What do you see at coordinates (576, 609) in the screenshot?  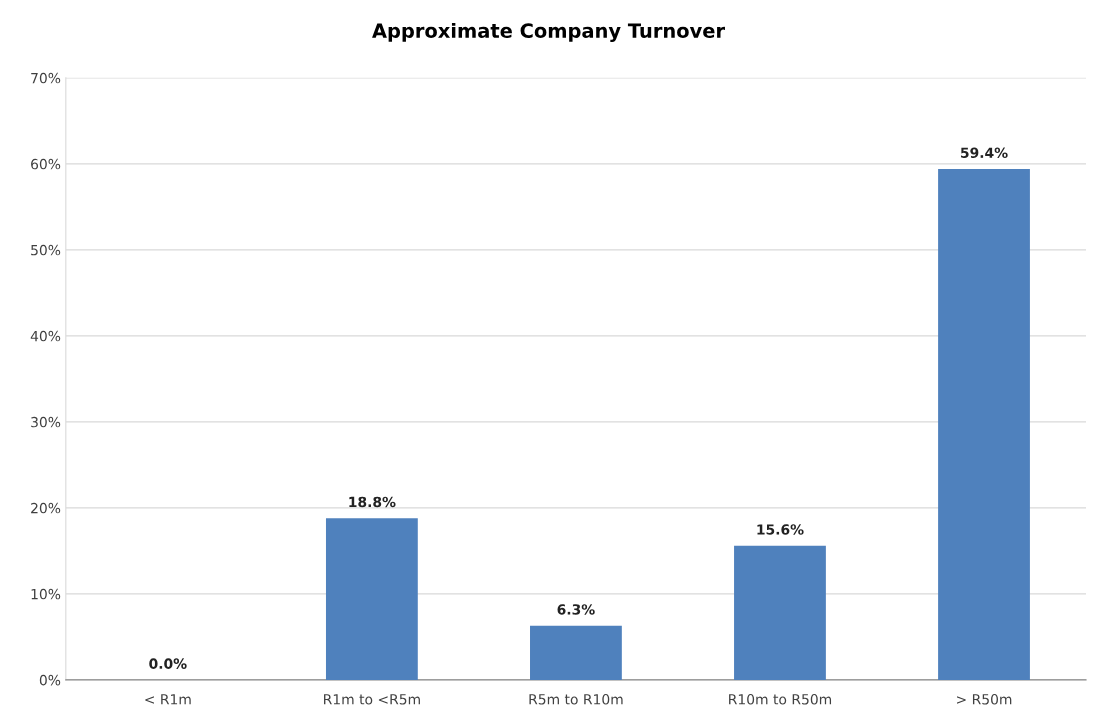 I see `data-label: 6.3%` at bounding box center [576, 609].